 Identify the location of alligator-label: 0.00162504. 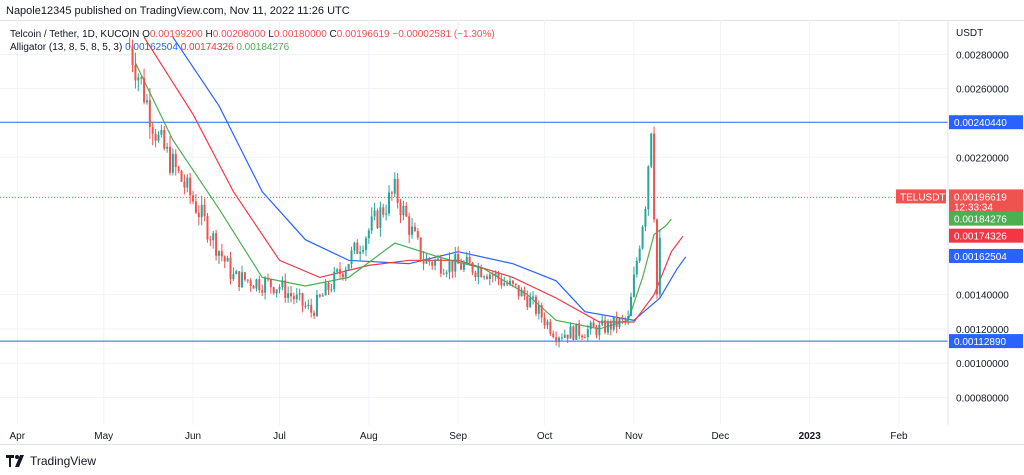
(980, 257).